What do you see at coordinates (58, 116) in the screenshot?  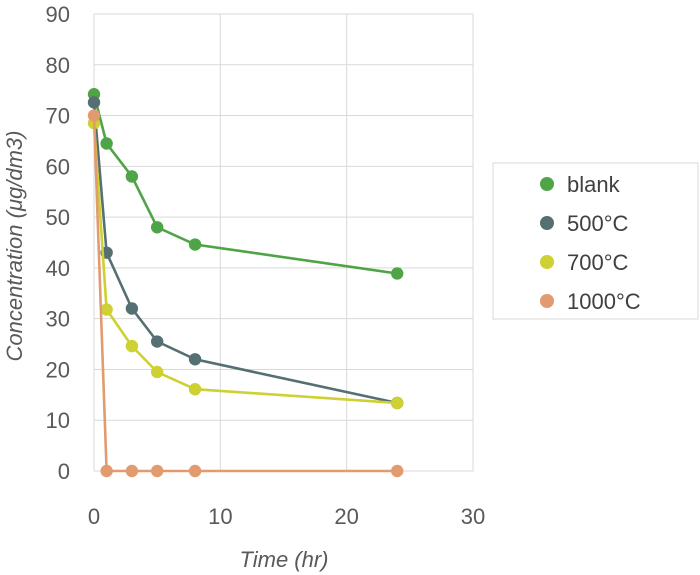 I see `y-tick-label: 70` at bounding box center [58, 116].